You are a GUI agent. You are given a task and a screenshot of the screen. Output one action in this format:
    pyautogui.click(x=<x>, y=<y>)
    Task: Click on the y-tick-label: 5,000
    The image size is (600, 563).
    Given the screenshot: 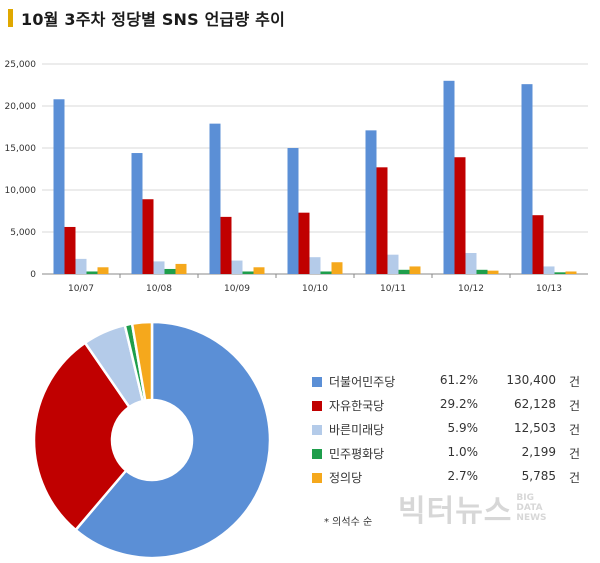 What is the action you would take?
    pyautogui.click(x=23, y=233)
    